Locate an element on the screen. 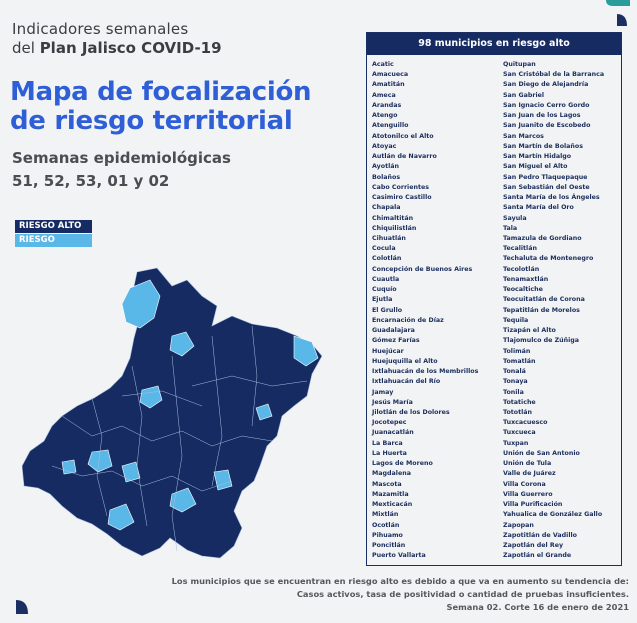  municipality-item: San Marcos is located at coordinates (523, 136).